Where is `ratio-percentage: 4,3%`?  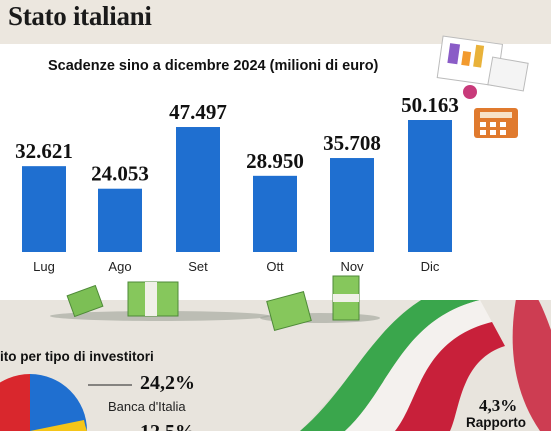
ratio-percentage: 4,3% is located at coordinates (498, 405).